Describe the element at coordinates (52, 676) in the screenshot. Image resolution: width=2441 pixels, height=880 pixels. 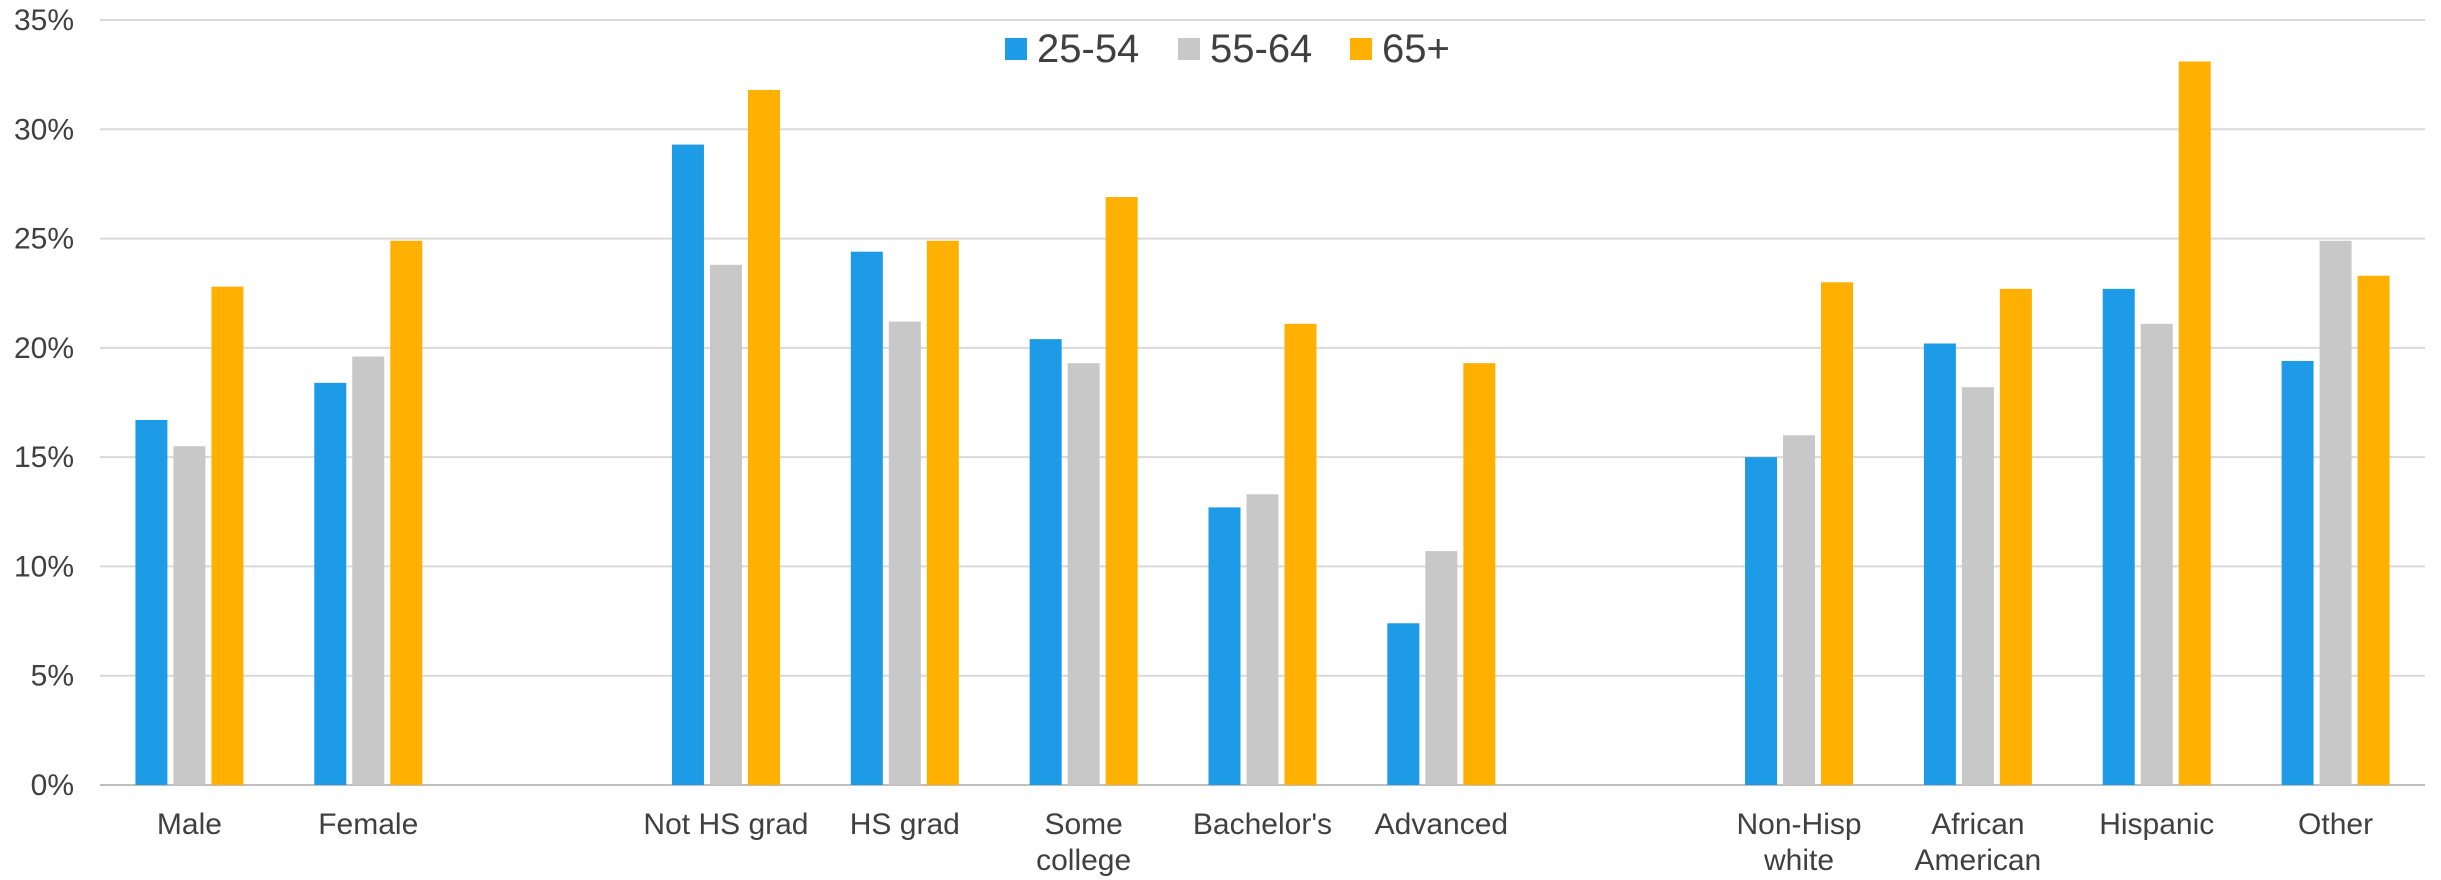
I see `y-tick-label: 5%` at that location.